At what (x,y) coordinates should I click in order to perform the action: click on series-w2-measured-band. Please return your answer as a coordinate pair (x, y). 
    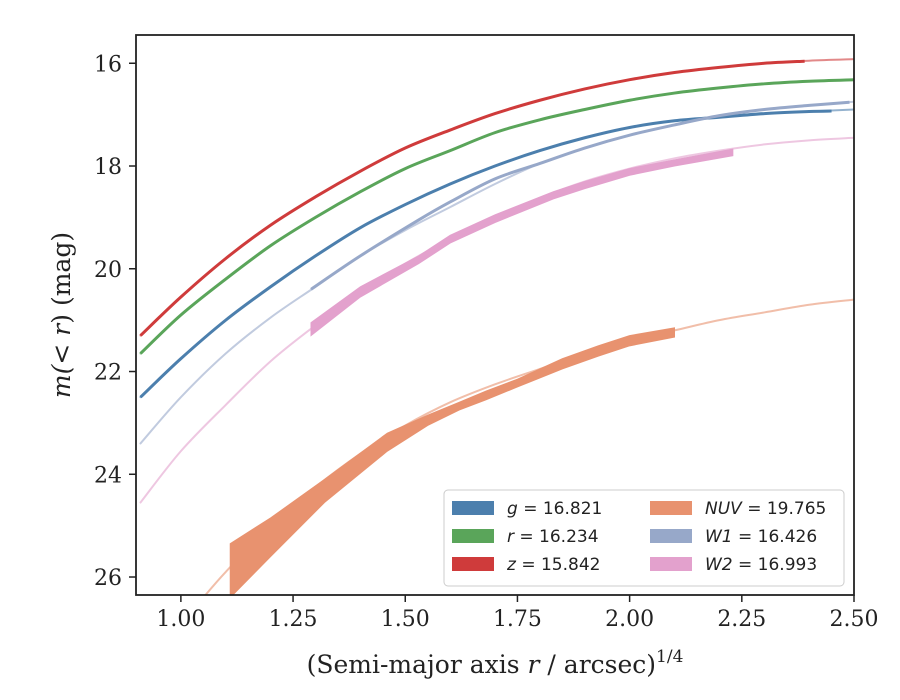
    Looking at the image, I should click on (522, 242).